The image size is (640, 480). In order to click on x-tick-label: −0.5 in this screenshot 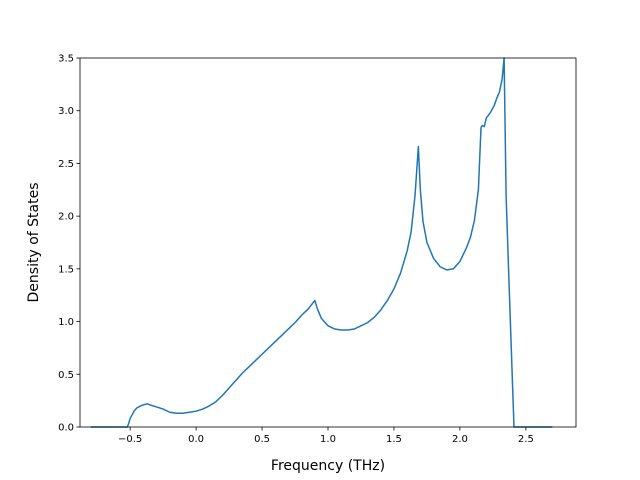, I will do `click(130, 439)`.